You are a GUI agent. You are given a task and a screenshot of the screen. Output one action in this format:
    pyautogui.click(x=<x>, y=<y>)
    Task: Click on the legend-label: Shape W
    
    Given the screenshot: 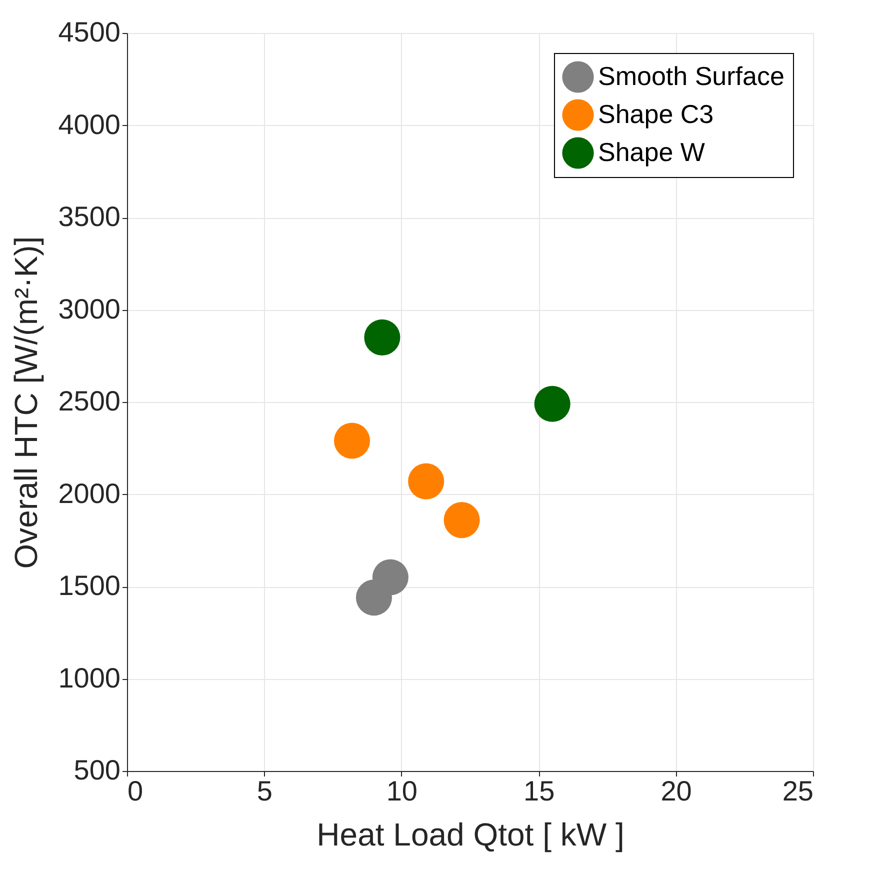 What is the action you would take?
    pyautogui.click(x=652, y=152)
    